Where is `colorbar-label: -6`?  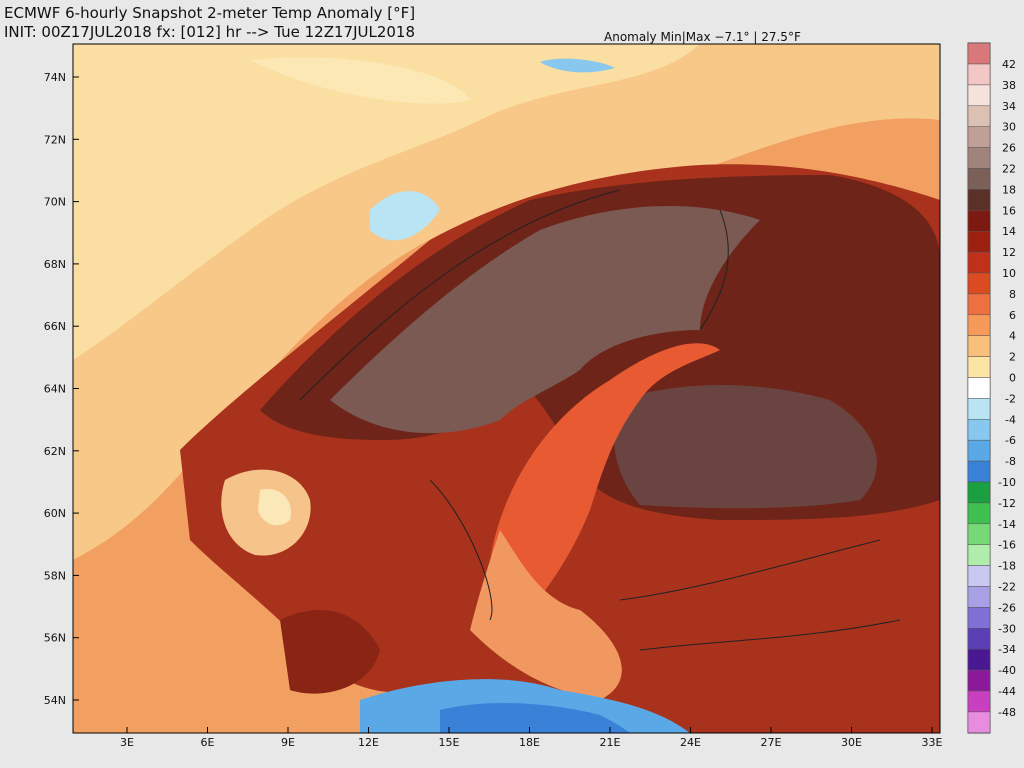 colorbar-label: -6 is located at coordinates (1010, 440).